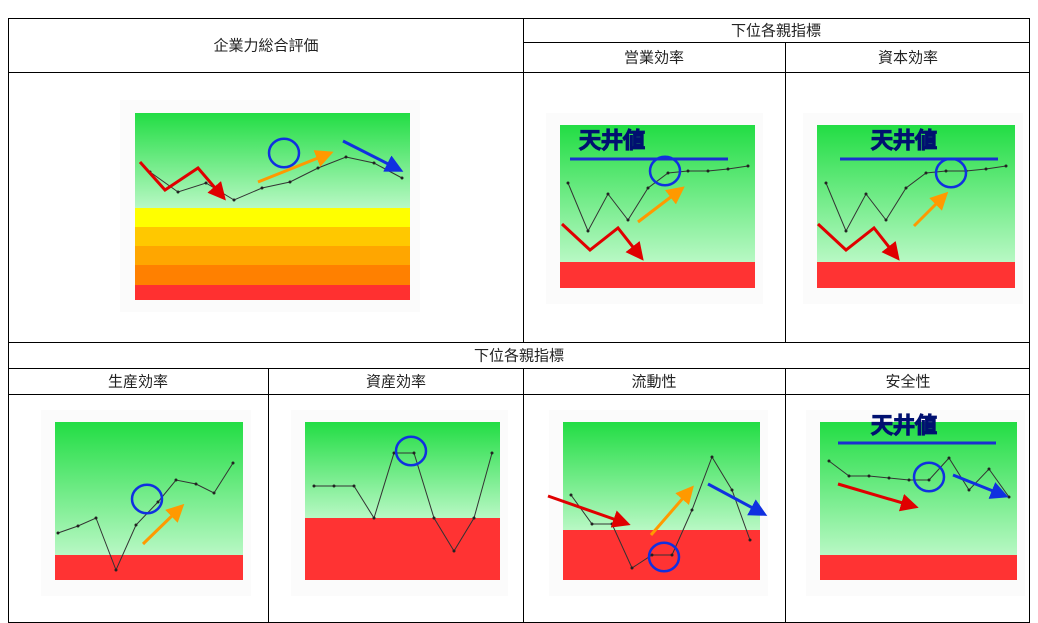 The width and height of the screenshot is (1038, 623). What do you see at coordinates (265, 46) in the screenshot?
I see `header-cell: 企業力総合評価` at bounding box center [265, 46].